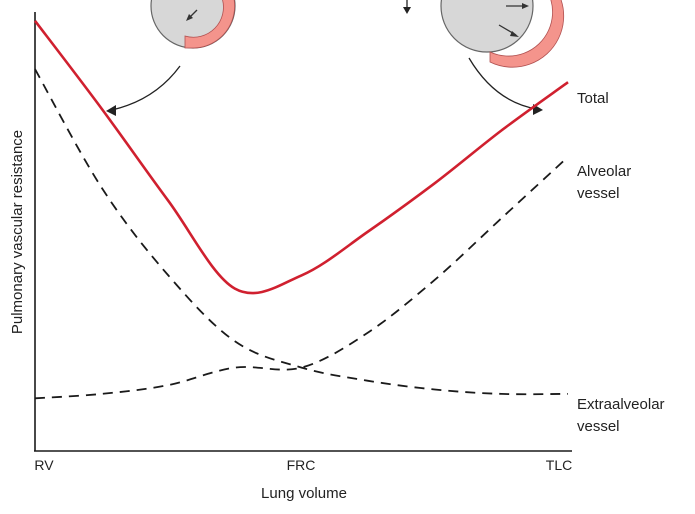 The height and width of the screenshot is (514, 695). I want to click on low-volume-vessel-diagram, so click(193, 24).